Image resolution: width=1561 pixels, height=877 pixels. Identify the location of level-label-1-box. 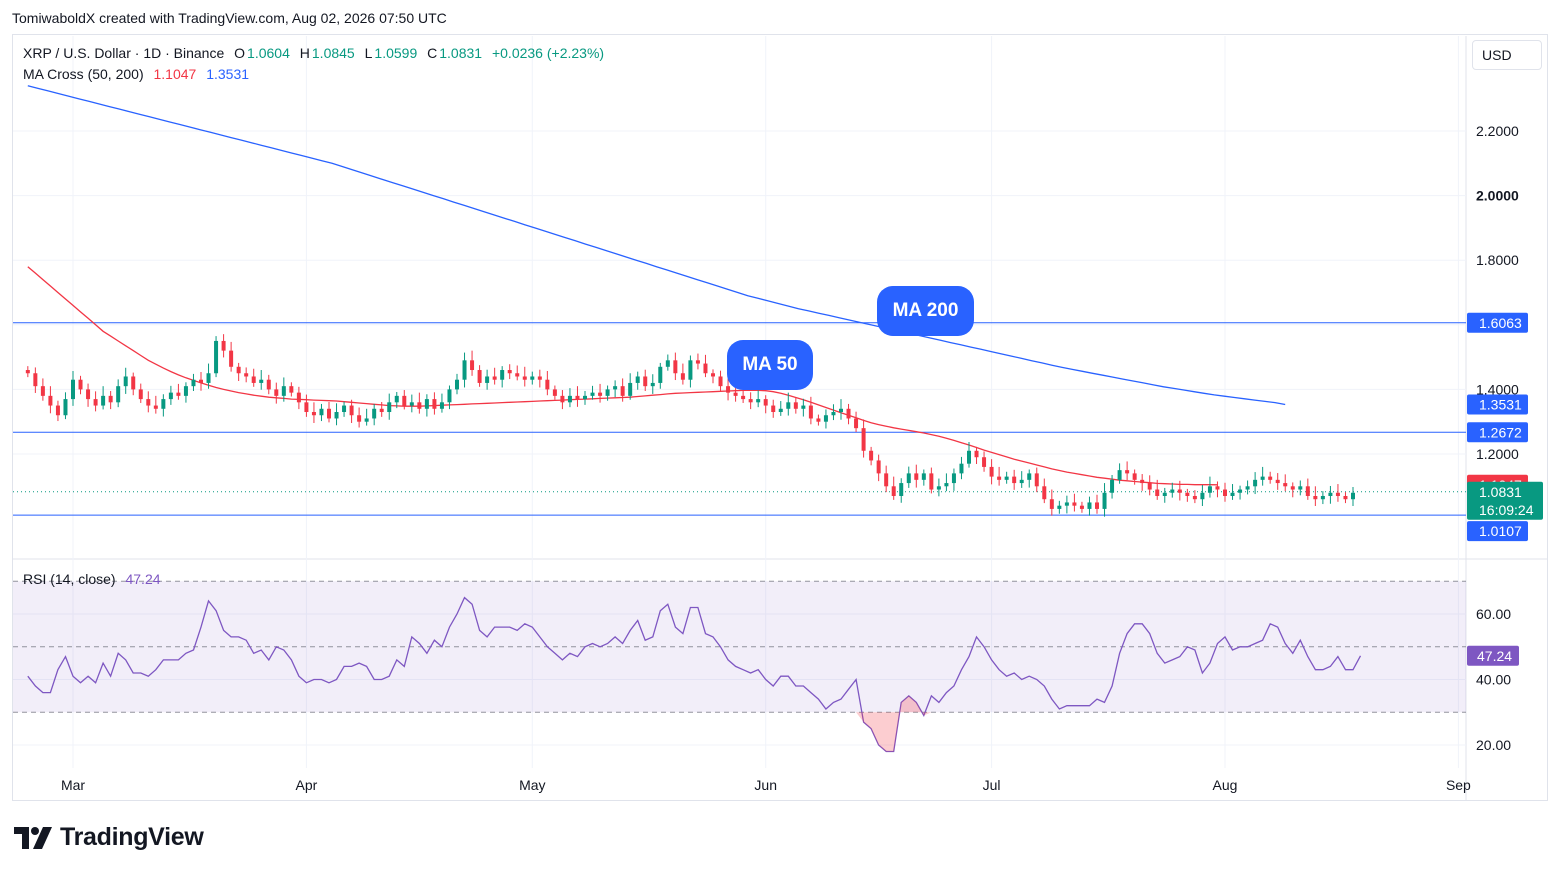
(1497, 322).